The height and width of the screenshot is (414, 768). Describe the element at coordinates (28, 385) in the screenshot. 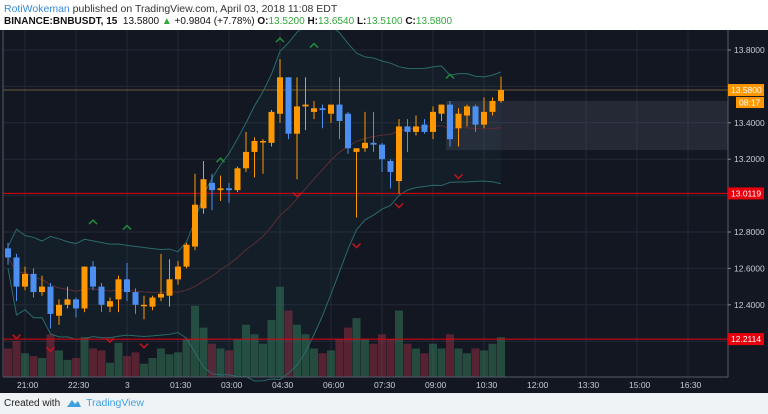

I see `time-tick-label: 21:00` at that location.